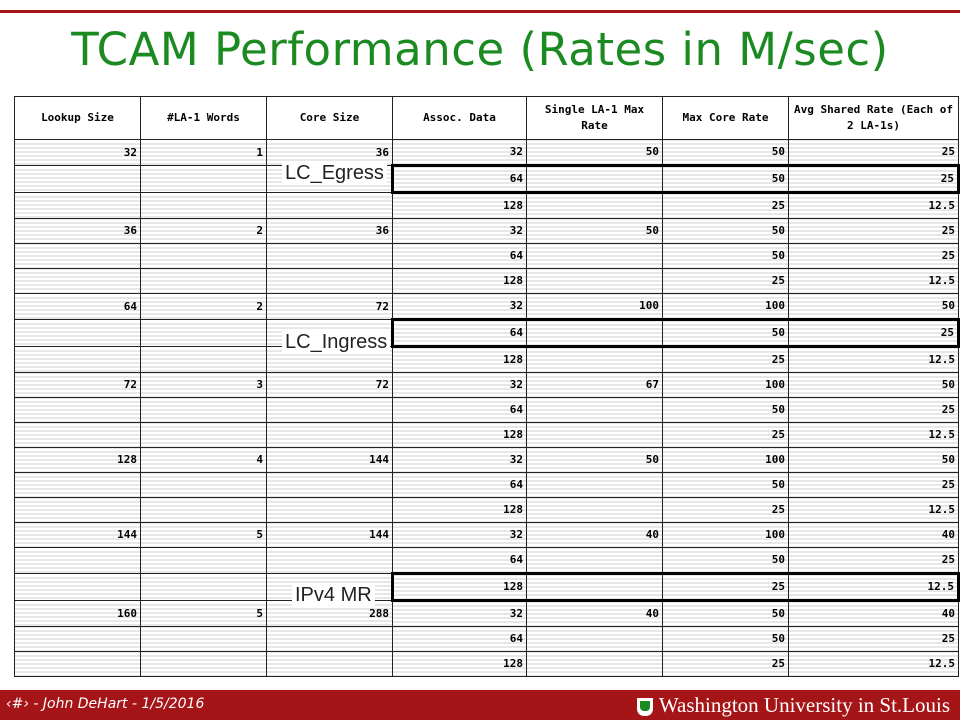  I want to click on table-row: 160 5 288 32 40 50 40, so click(486, 613).